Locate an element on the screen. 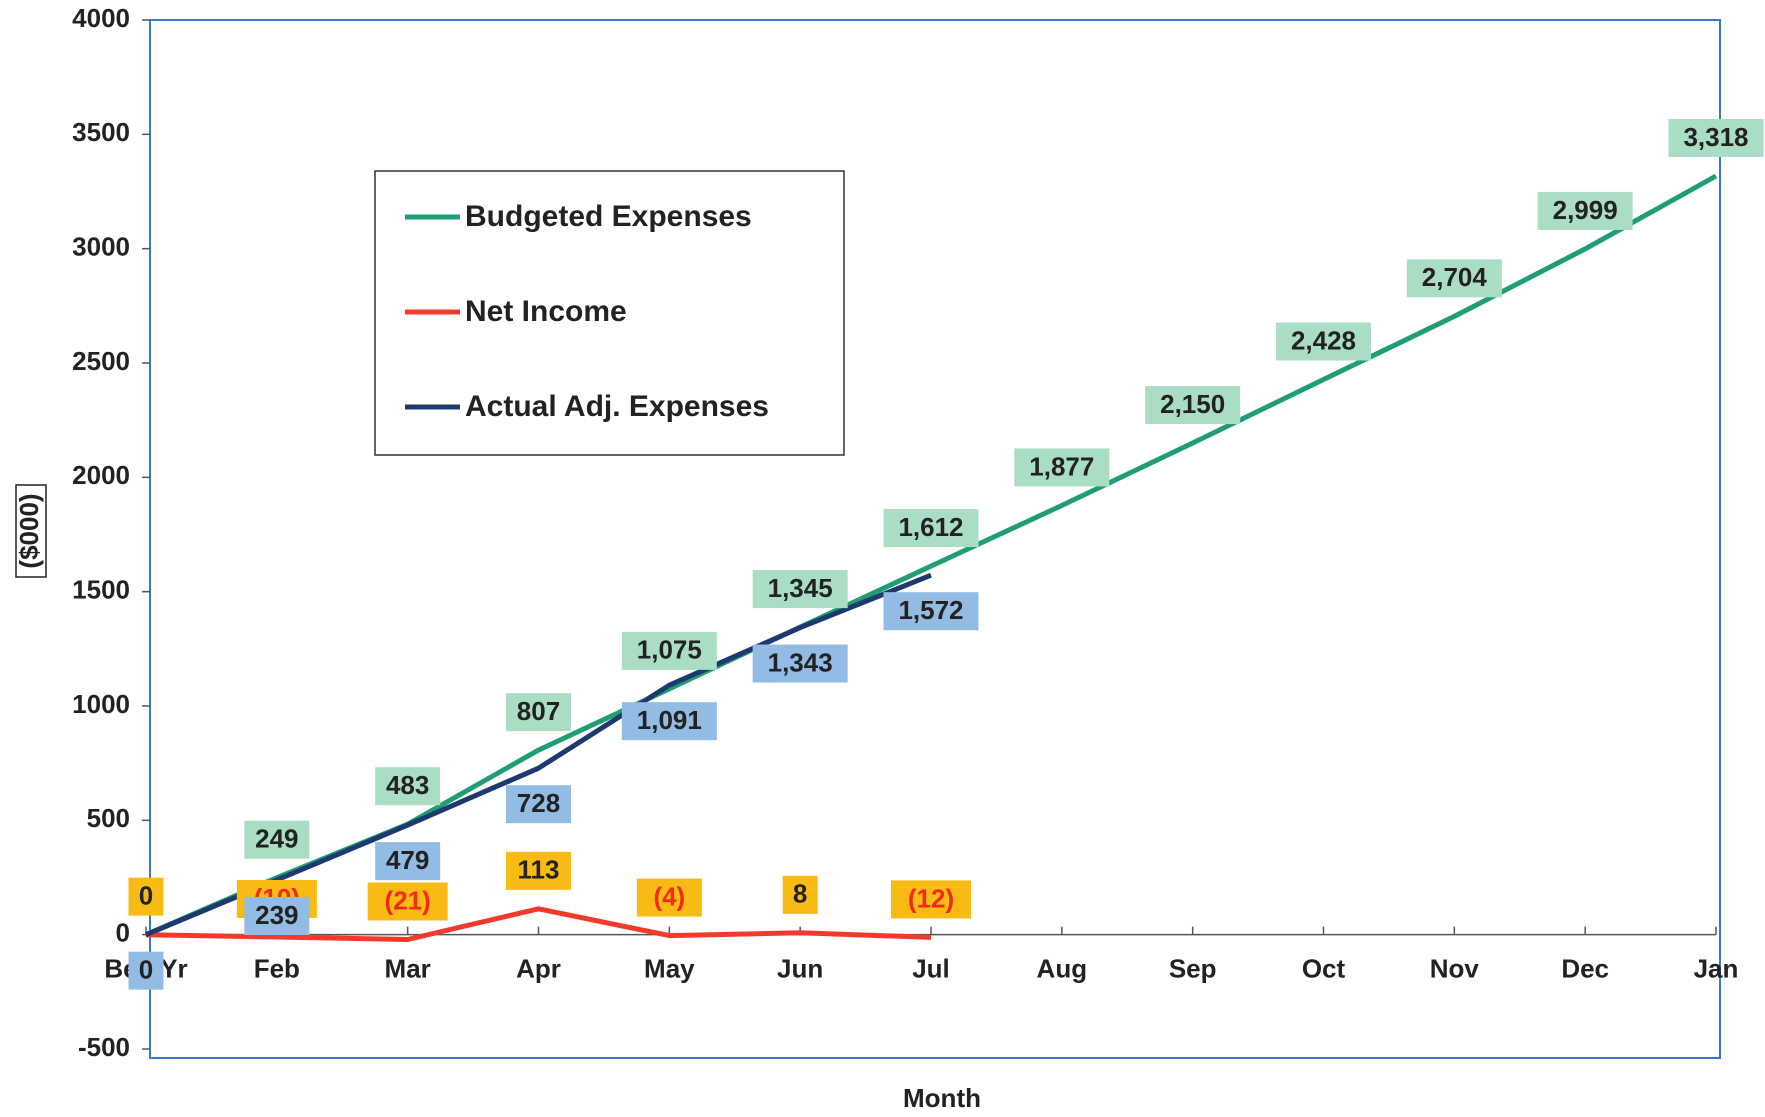 This screenshot has width=1765, height=1117. y-tick-label: 3000 is located at coordinates (101, 247).